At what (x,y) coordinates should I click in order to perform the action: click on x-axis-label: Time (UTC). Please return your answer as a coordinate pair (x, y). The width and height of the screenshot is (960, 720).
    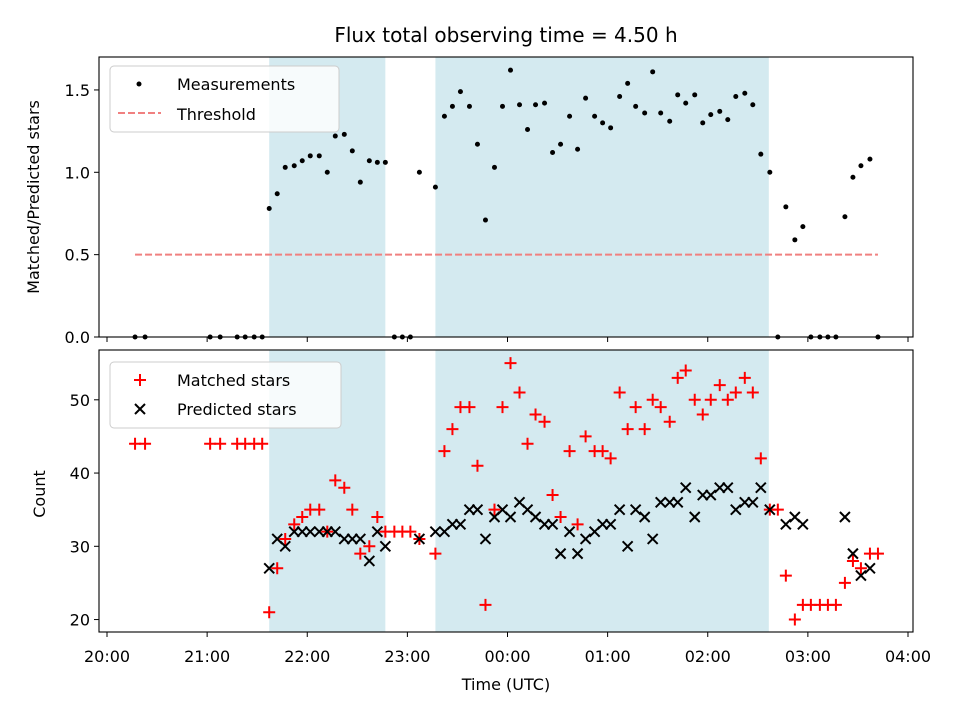
    Looking at the image, I should click on (505, 684).